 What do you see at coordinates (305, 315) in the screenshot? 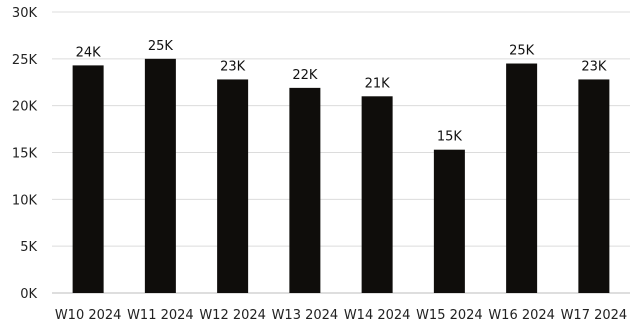
I see `x-tick-label: W13 2024` at bounding box center [305, 315].